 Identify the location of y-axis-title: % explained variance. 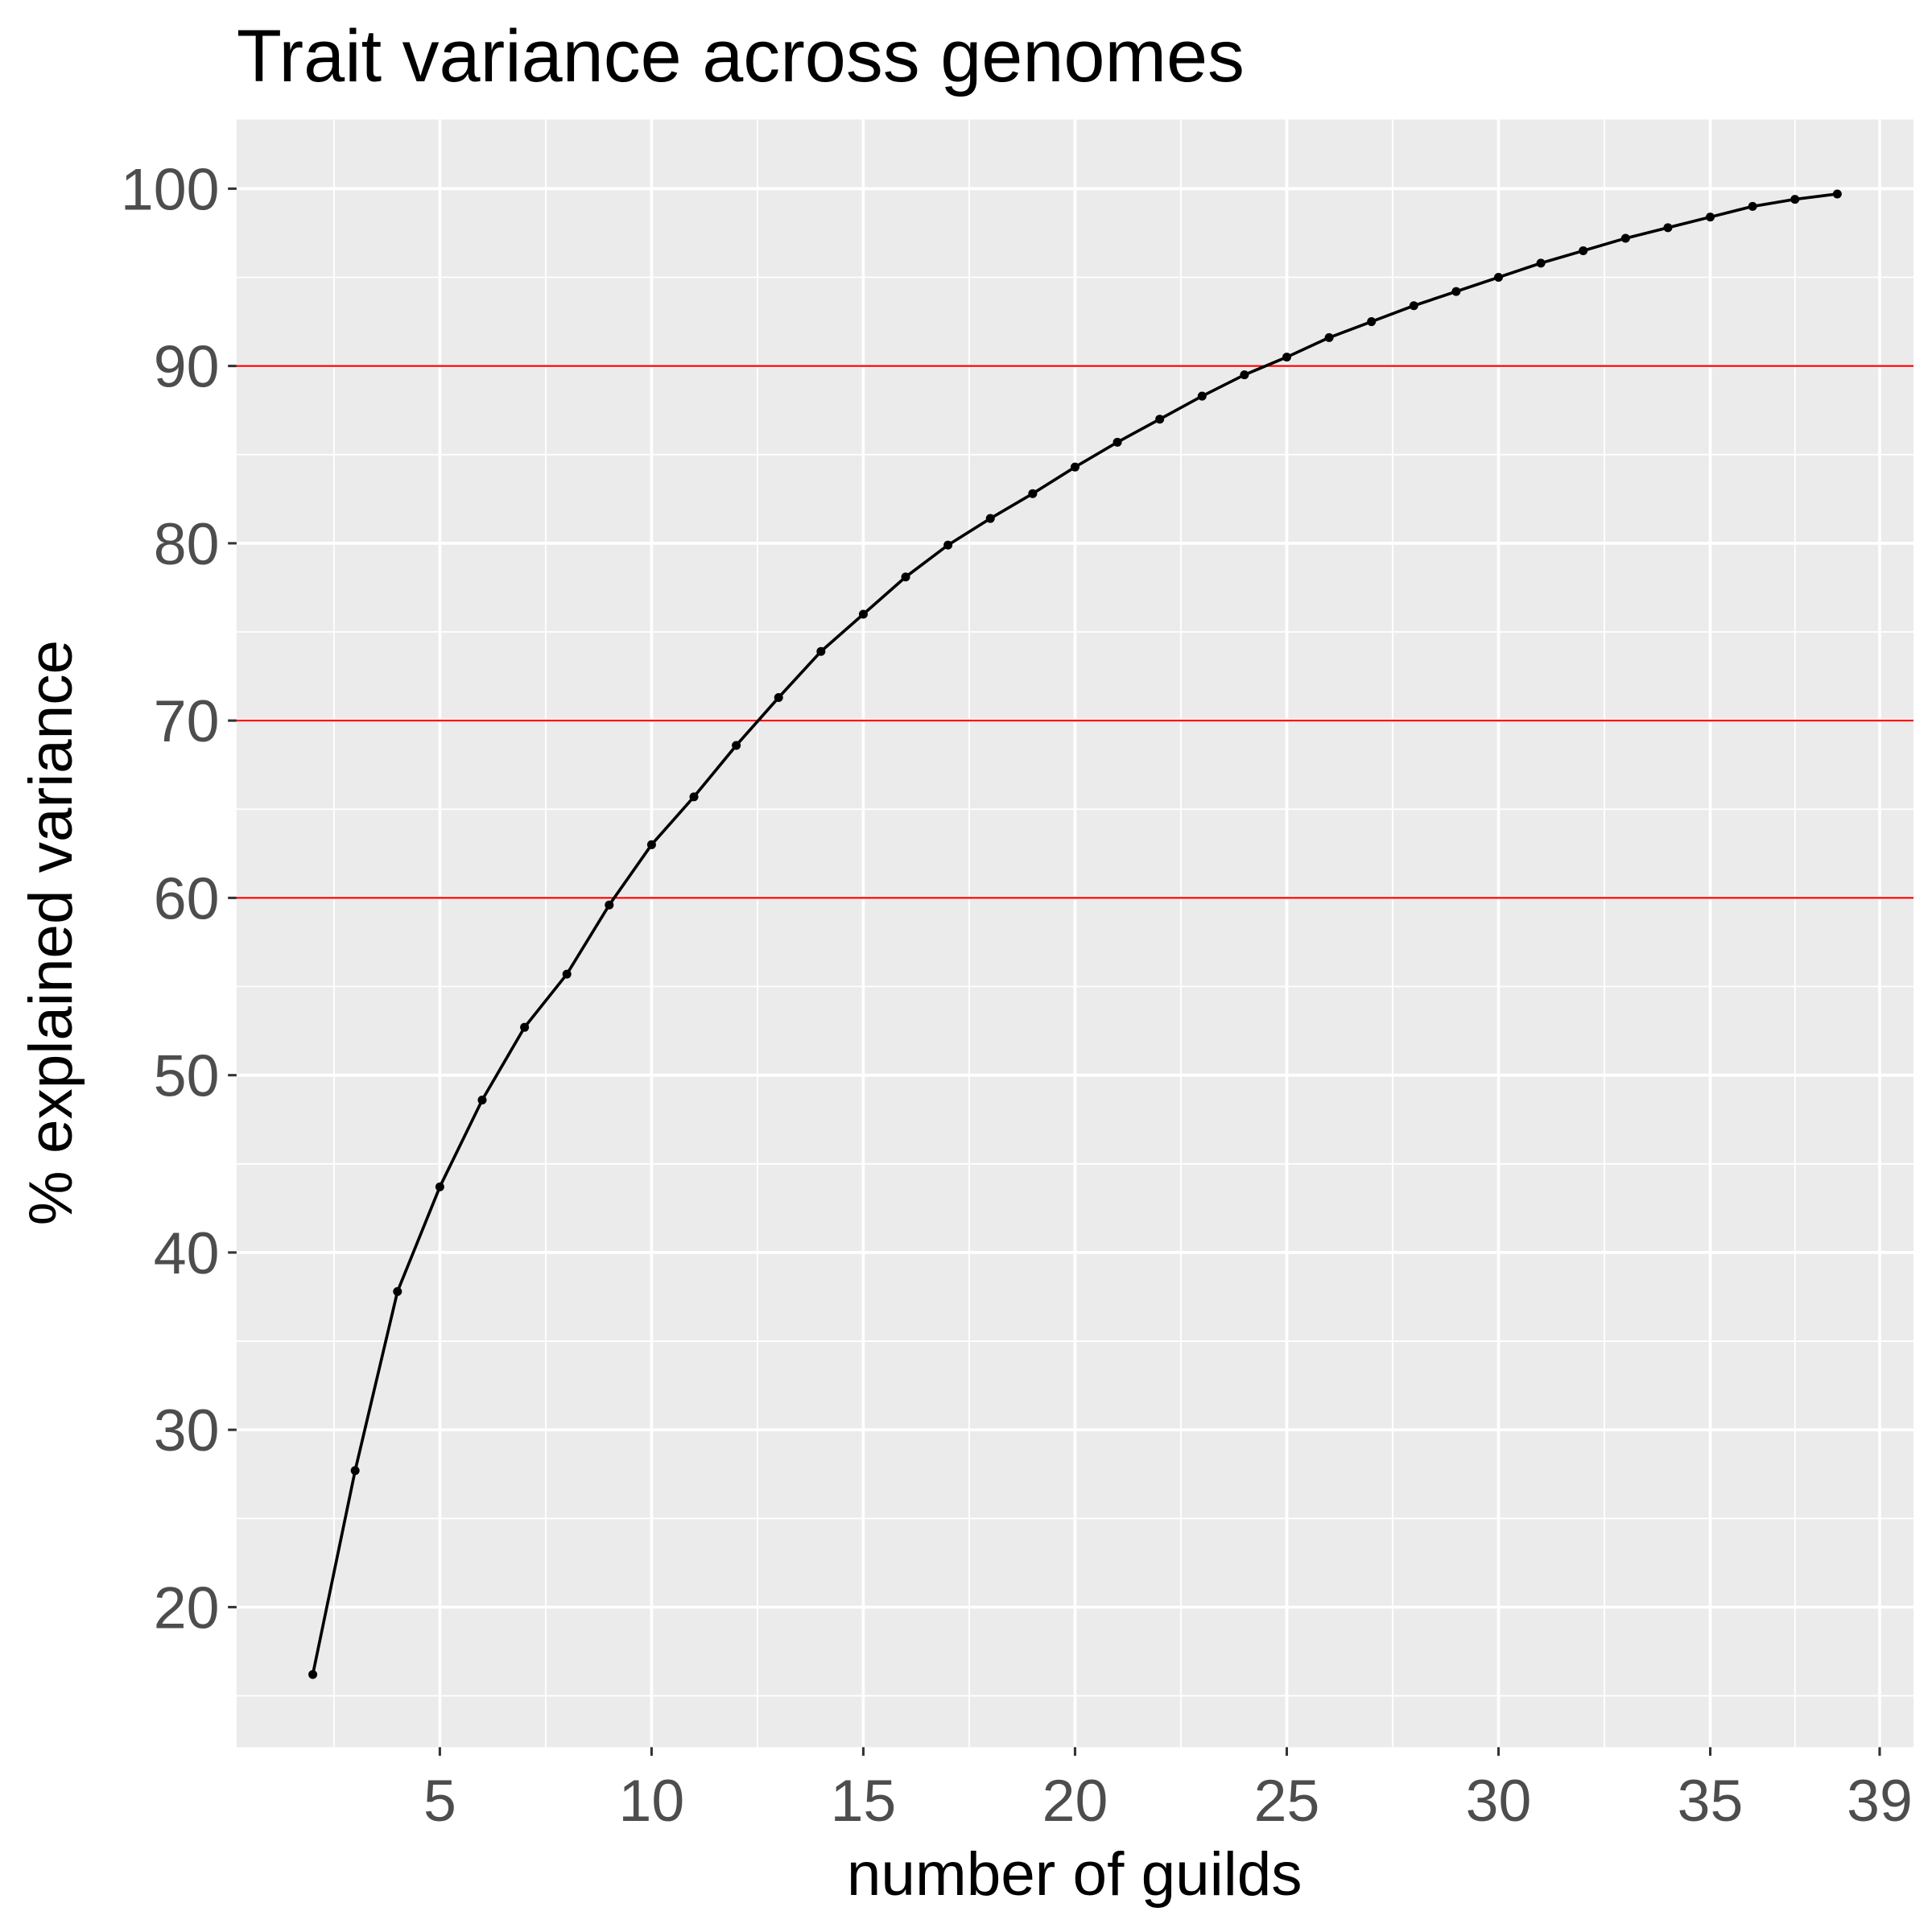
(51, 932).